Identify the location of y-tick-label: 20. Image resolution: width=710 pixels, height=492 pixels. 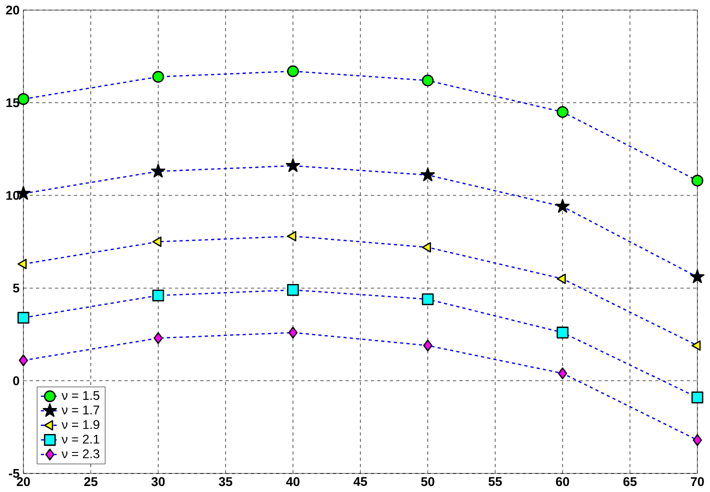
(13, 10).